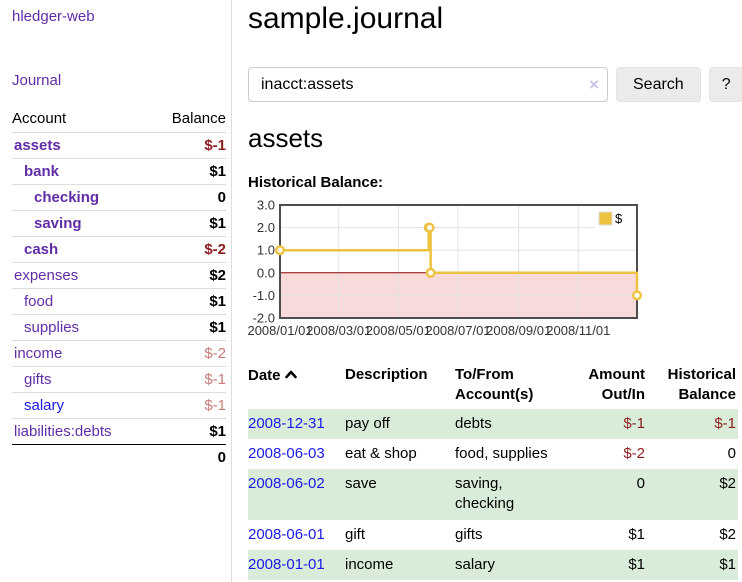 Image resolution: width=742 pixels, height=582 pixels. Describe the element at coordinates (636, 534) in the screenshot. I see `register-amount: $1` at that location.